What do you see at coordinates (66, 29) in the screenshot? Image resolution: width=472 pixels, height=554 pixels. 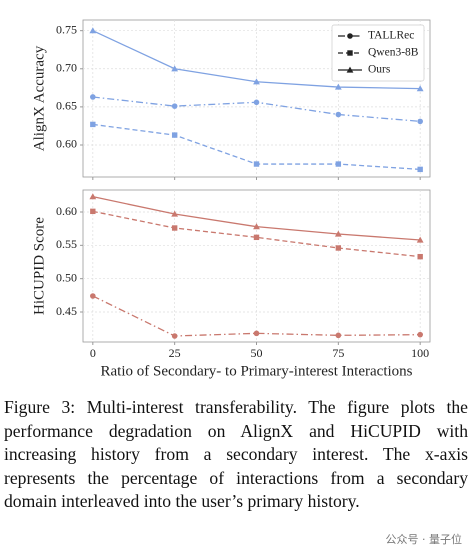 I see `y-tick-label: 0.75` at bounding box center [66, 29].